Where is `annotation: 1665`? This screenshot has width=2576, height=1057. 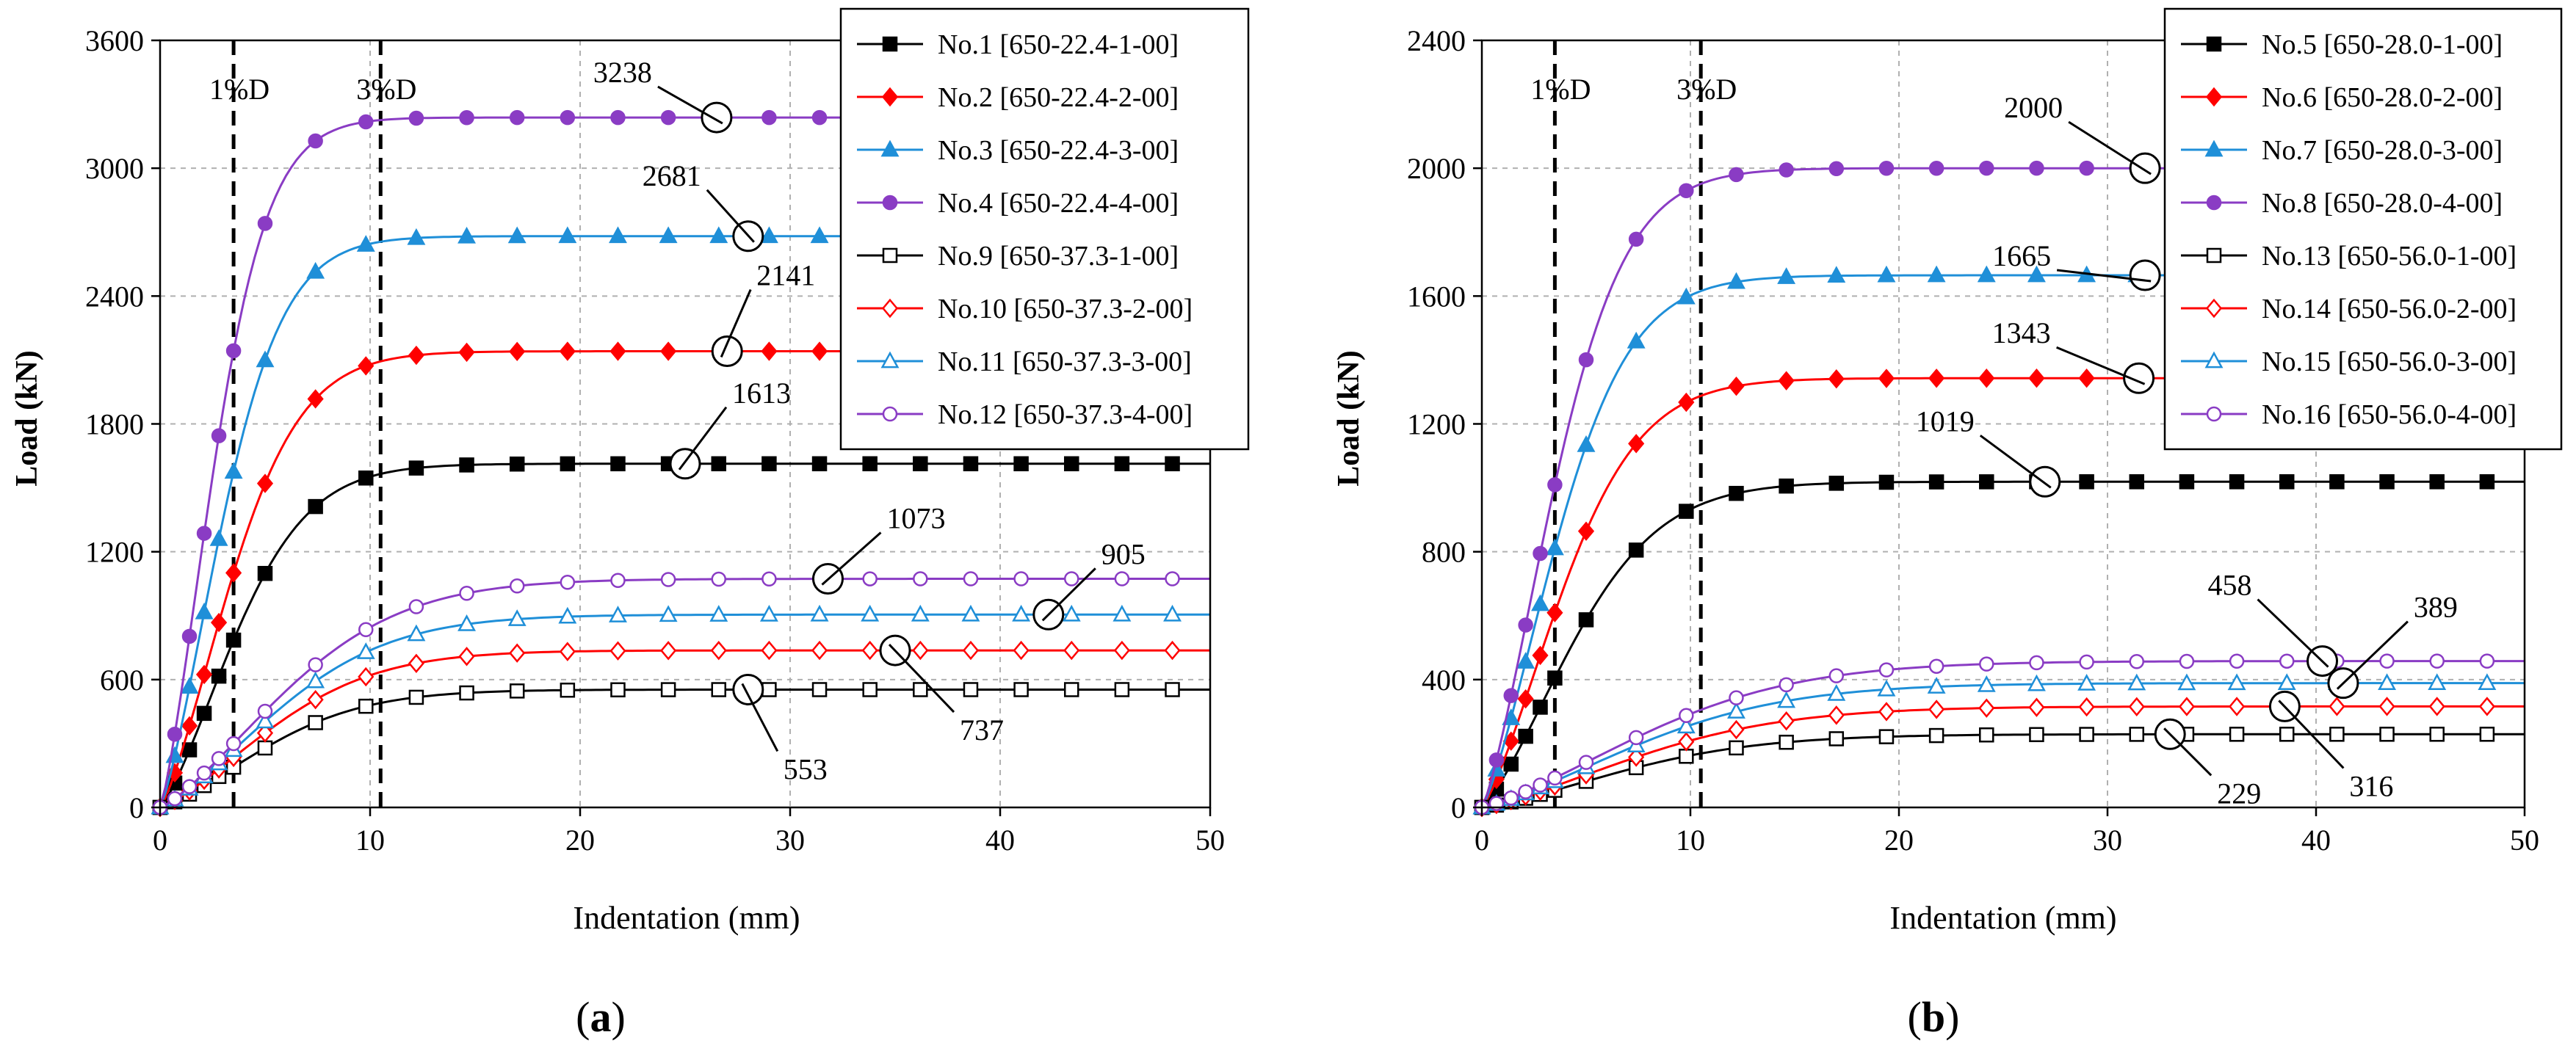
annotation: 1665 is located at coordinates (2076, 265).